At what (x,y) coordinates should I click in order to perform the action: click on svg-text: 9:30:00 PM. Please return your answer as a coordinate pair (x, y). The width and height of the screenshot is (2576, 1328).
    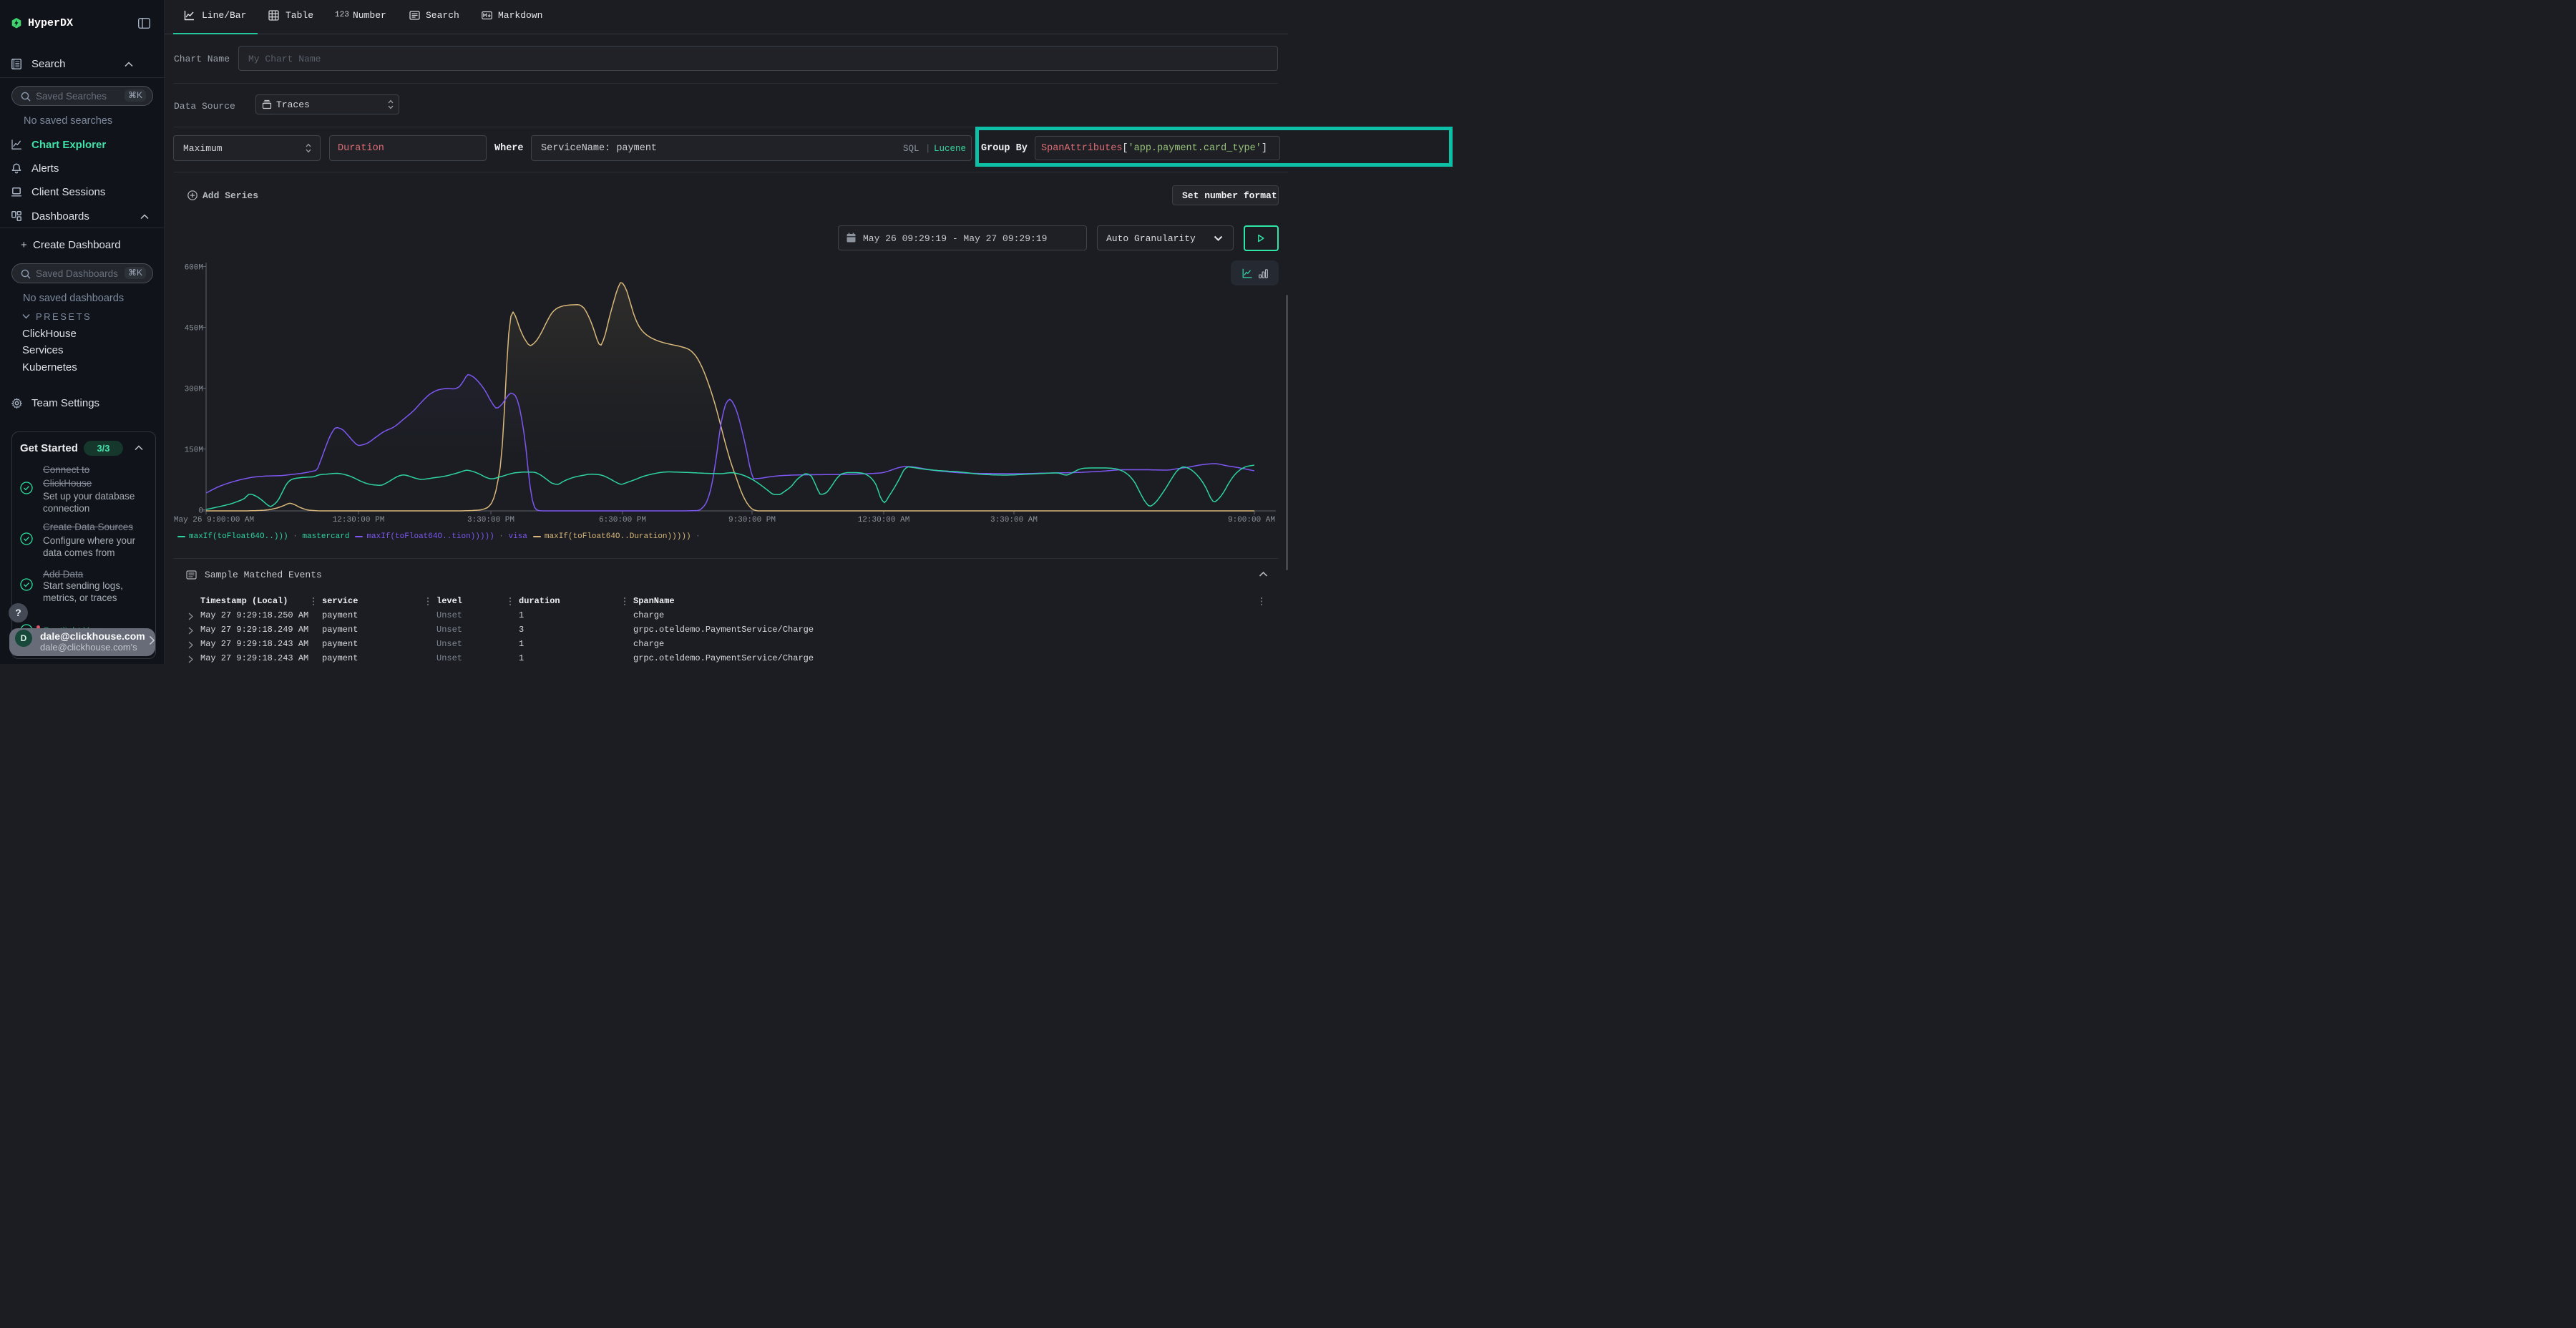
    Looking at the image, I should click on (752, 520).